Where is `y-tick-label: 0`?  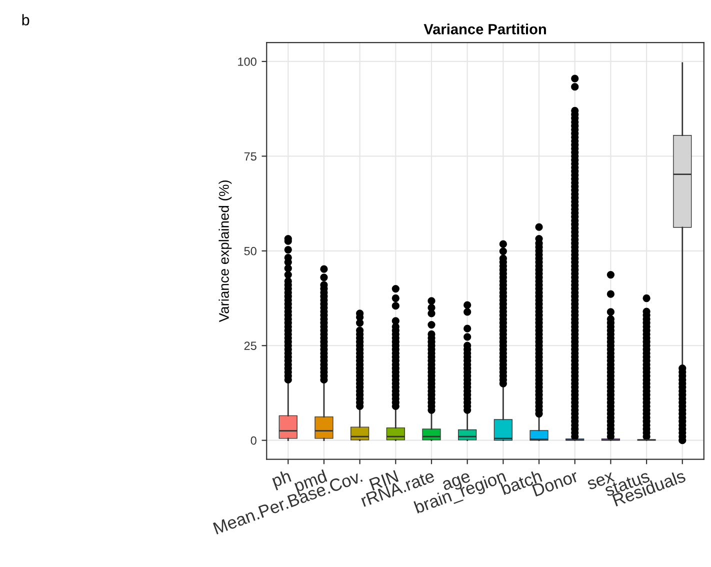 y-tick-label: 0 is located at coordinates (253, 440).